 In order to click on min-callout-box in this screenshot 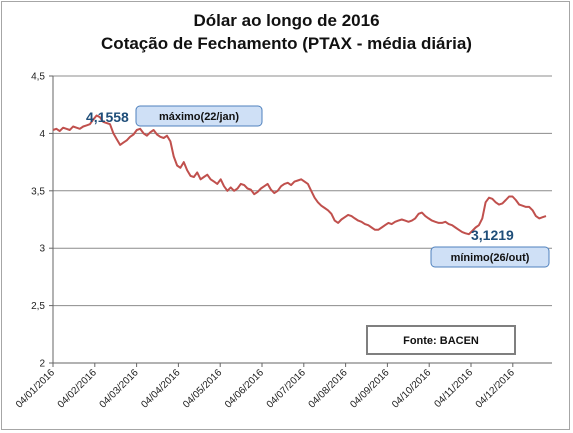, I will do `click(490, 257)`.